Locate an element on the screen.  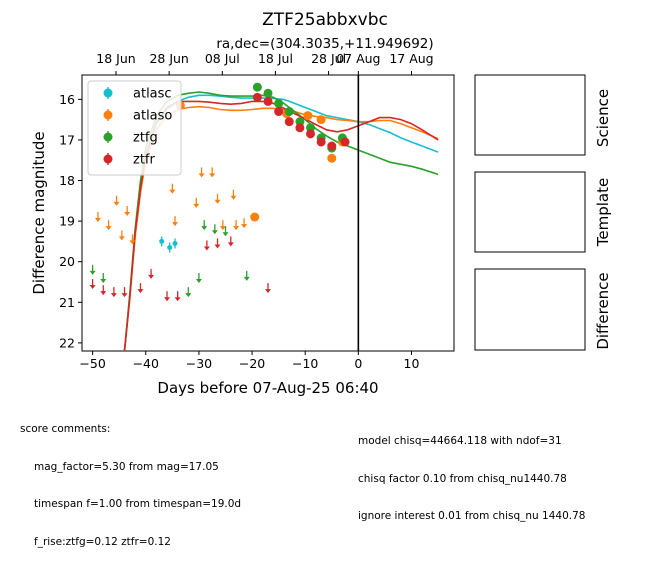
legend: atlasc atlaso ztfg ztfr is located at coordinates (134, 128).